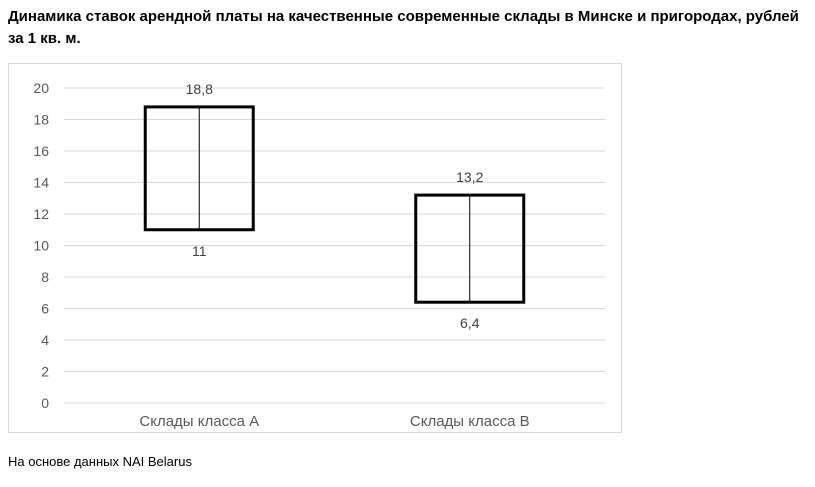  I want to click on y-tick-label: 0, so click(45, 403).